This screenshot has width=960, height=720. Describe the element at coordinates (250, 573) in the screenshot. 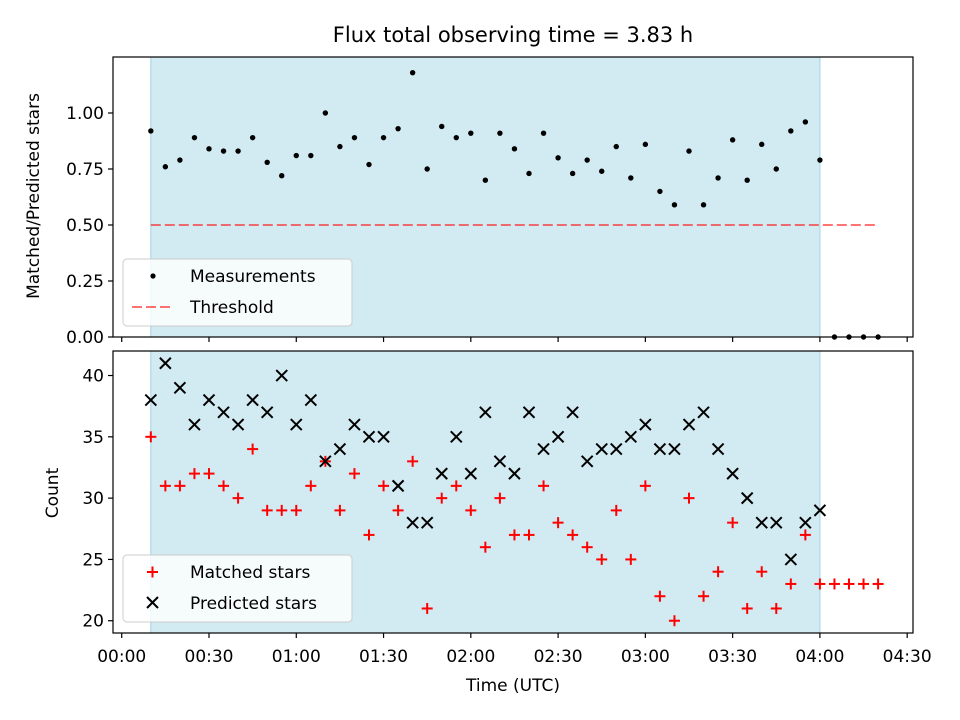

I see `legend-matched-label: Matched stars` at that location.